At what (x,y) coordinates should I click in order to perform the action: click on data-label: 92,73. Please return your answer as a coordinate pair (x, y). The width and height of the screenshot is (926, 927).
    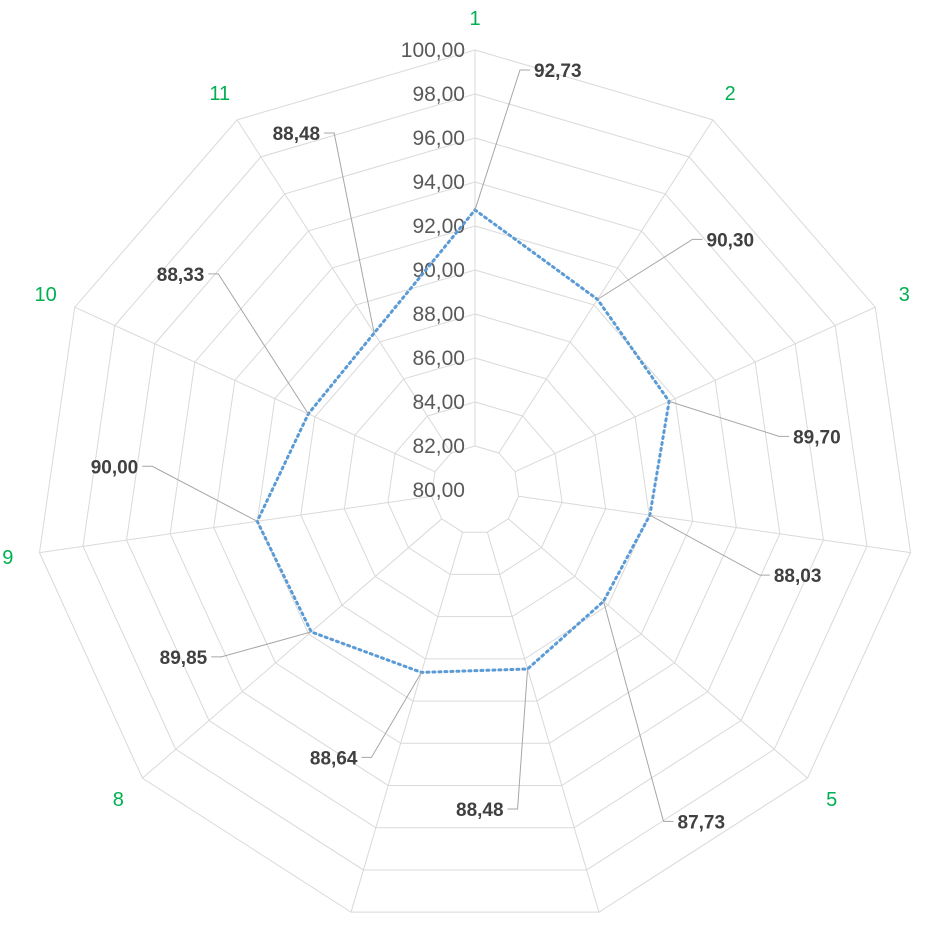
    Looking at the image, I should click on (558, 71).